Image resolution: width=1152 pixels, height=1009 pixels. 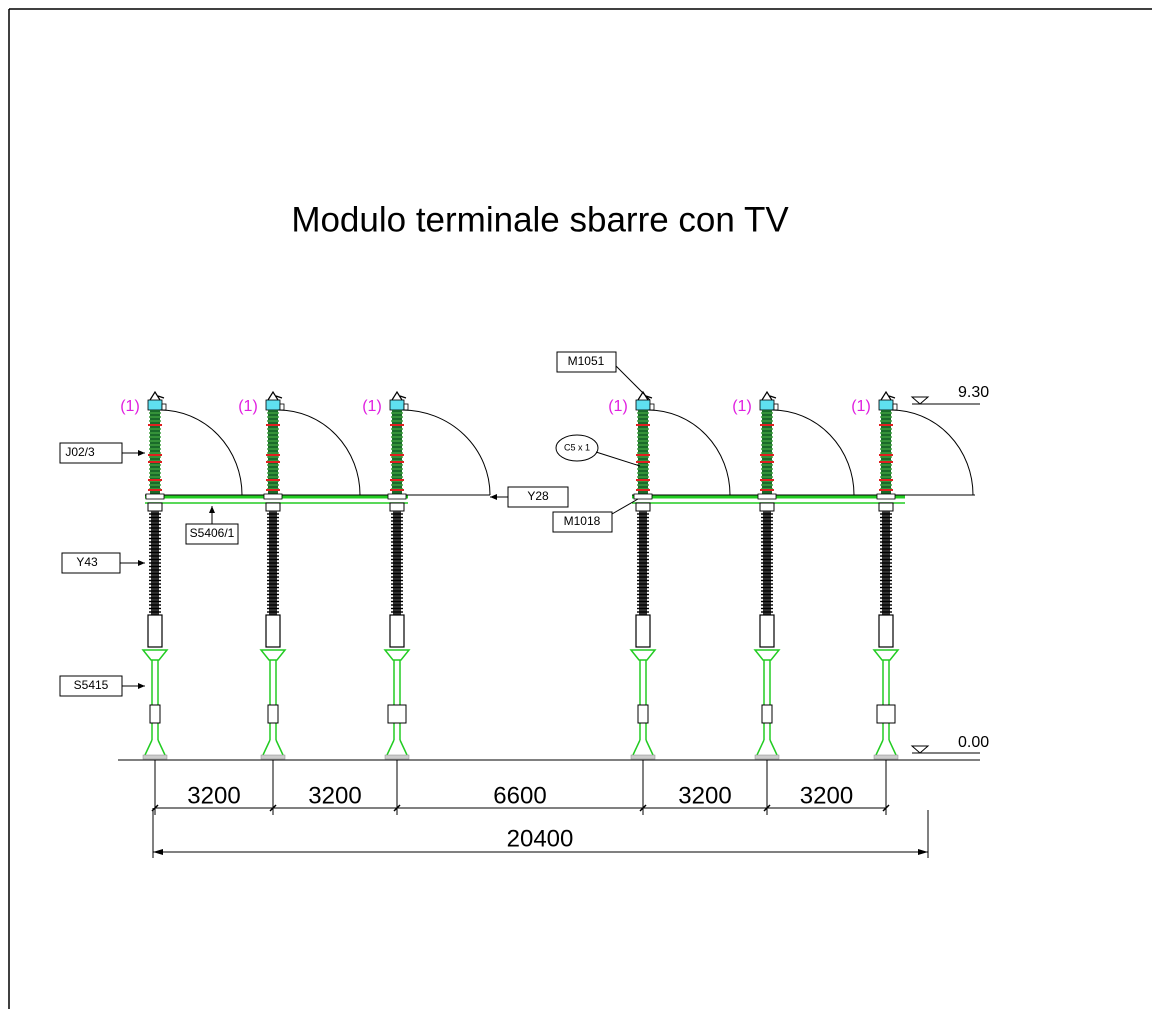 What do you see at coordinates (91, 685) in the screenshot?
I see `label: S5415` at bounding box center [91, 685].